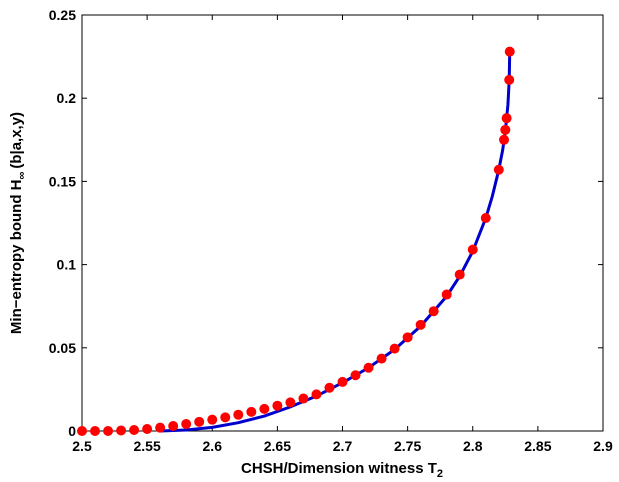 The image size is (619, 482). Describe the element at coordinates (603, 446) in the screenshot. I see `x-tick-label: 2.9` at that location.